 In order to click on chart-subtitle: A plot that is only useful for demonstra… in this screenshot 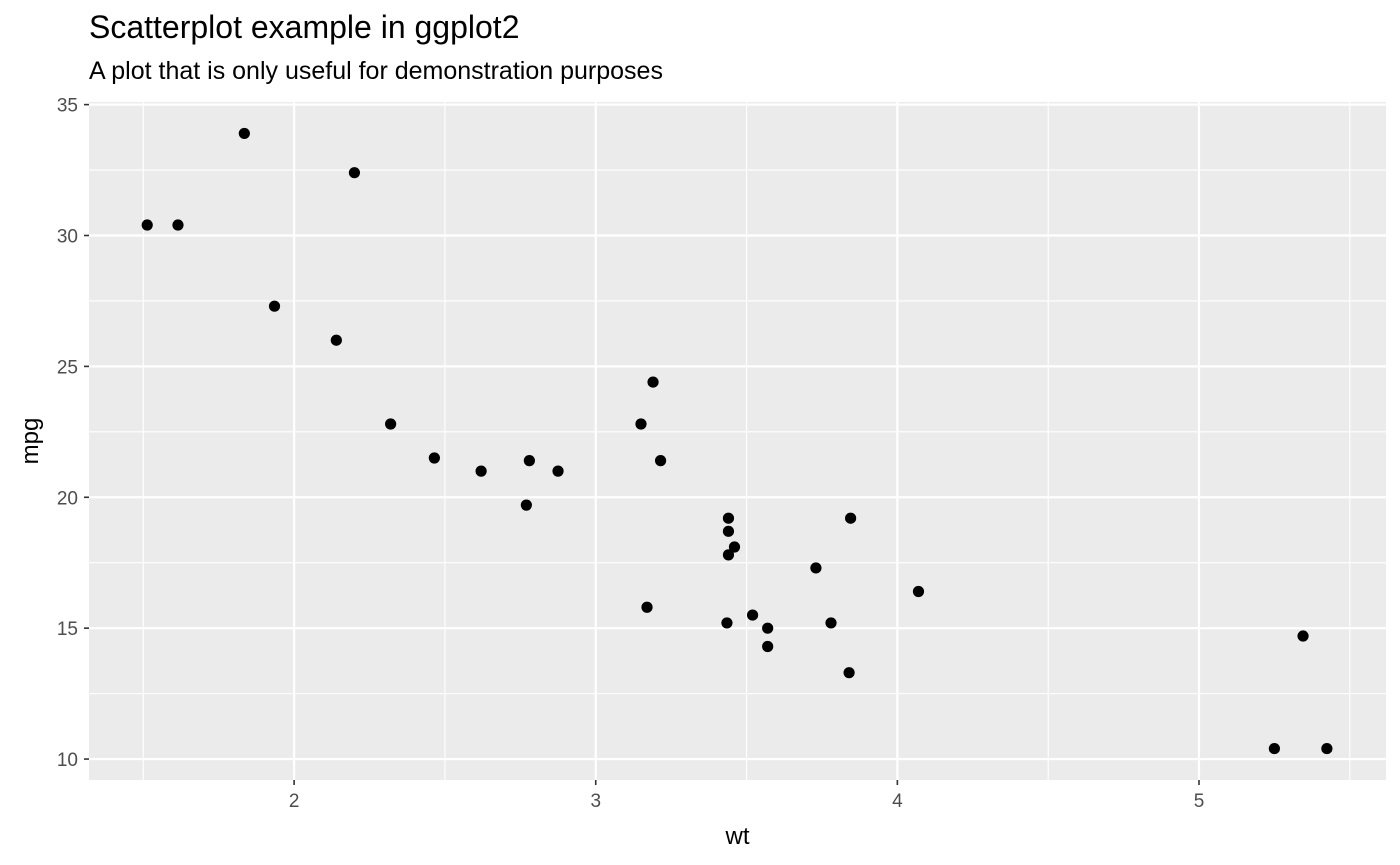, I will do `click(376, 71)`.